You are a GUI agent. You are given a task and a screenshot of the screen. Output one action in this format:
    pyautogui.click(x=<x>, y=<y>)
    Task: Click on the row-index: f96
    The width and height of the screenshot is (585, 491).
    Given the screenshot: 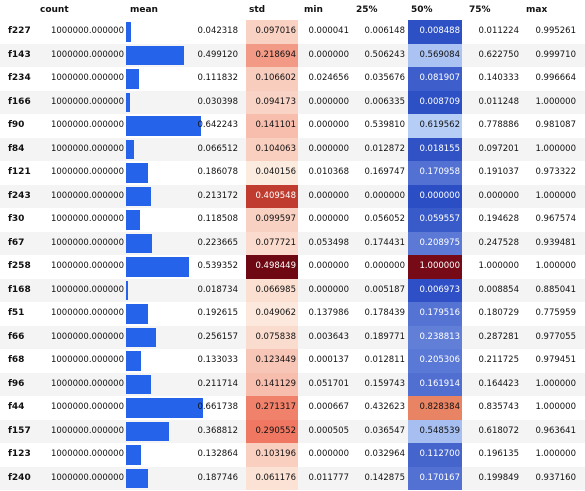 What is the action you would take?
    pyautogui.click(x=16, y=383)
    